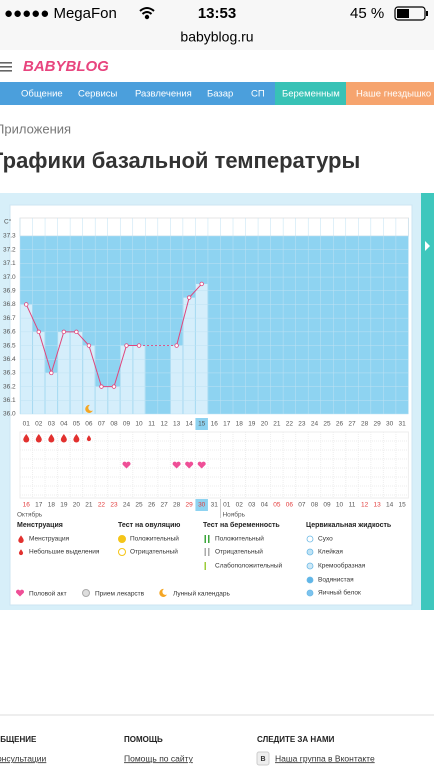  I want to click on side-strip, so click(427, 401).